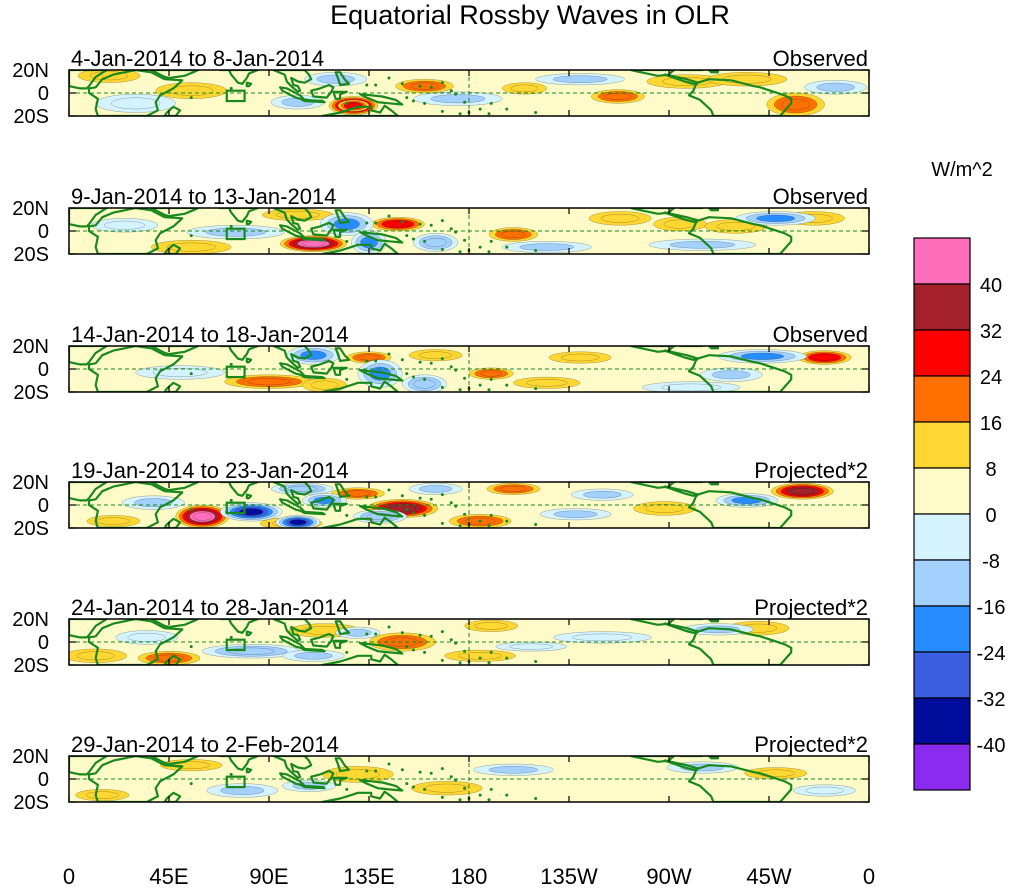  Describe the element at coordinates (569, 876) in the screenshot. I see `lon-label: 135W` at that location.